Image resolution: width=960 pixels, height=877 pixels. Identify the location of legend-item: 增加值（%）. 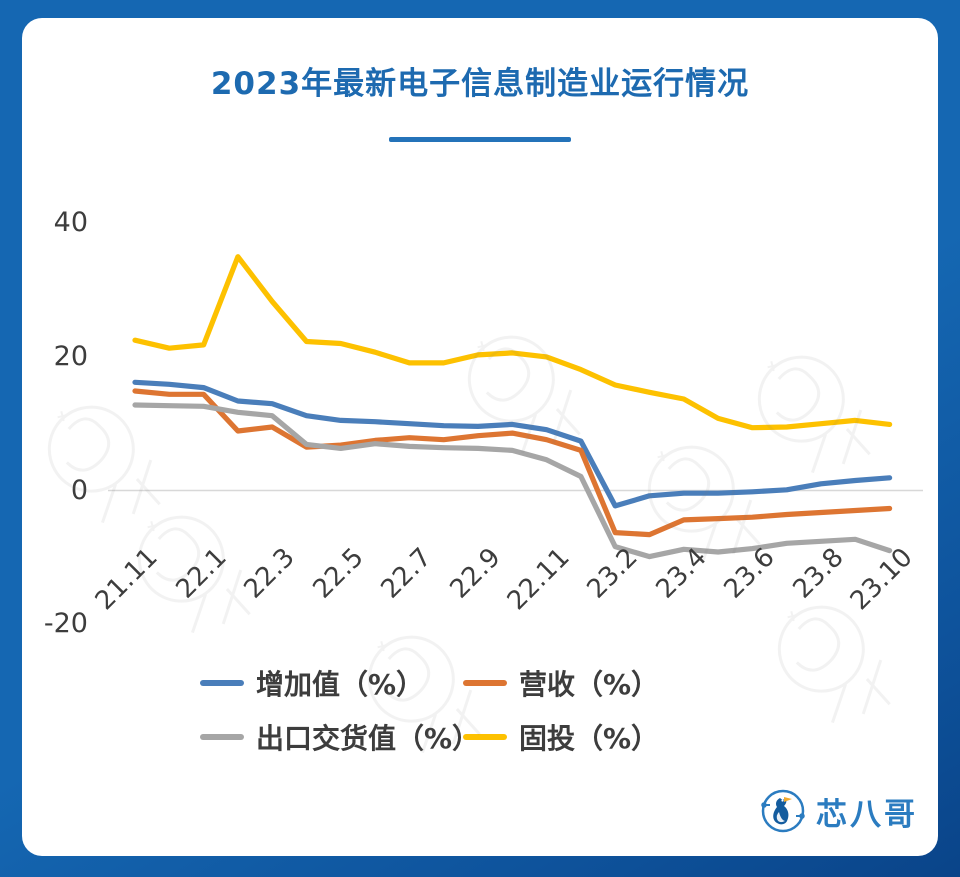
(312, 683).